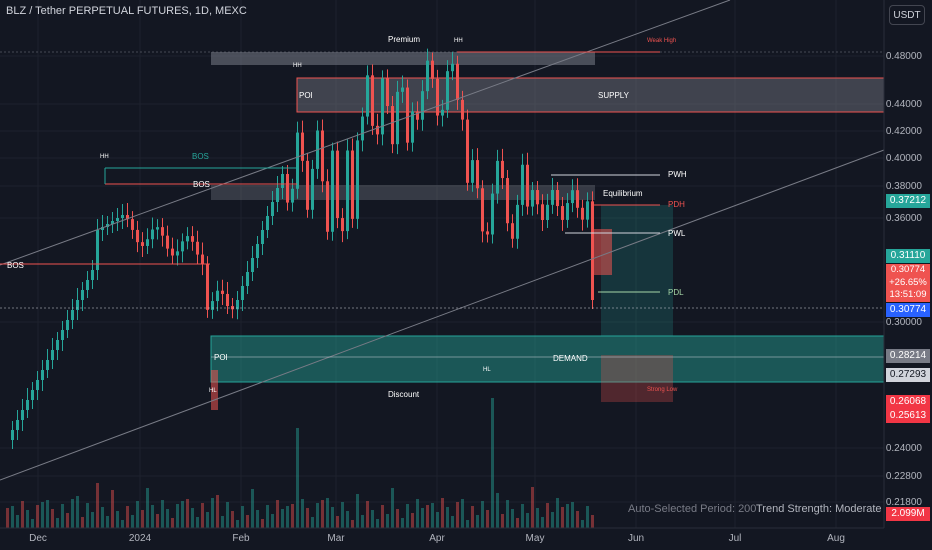 Image resolution: width=932 pixels, height=550 pixels. What do you see at coordinates (907, 15) in the screenshot?
I see `currency-button: USDT` at bounding box center [907, 15].